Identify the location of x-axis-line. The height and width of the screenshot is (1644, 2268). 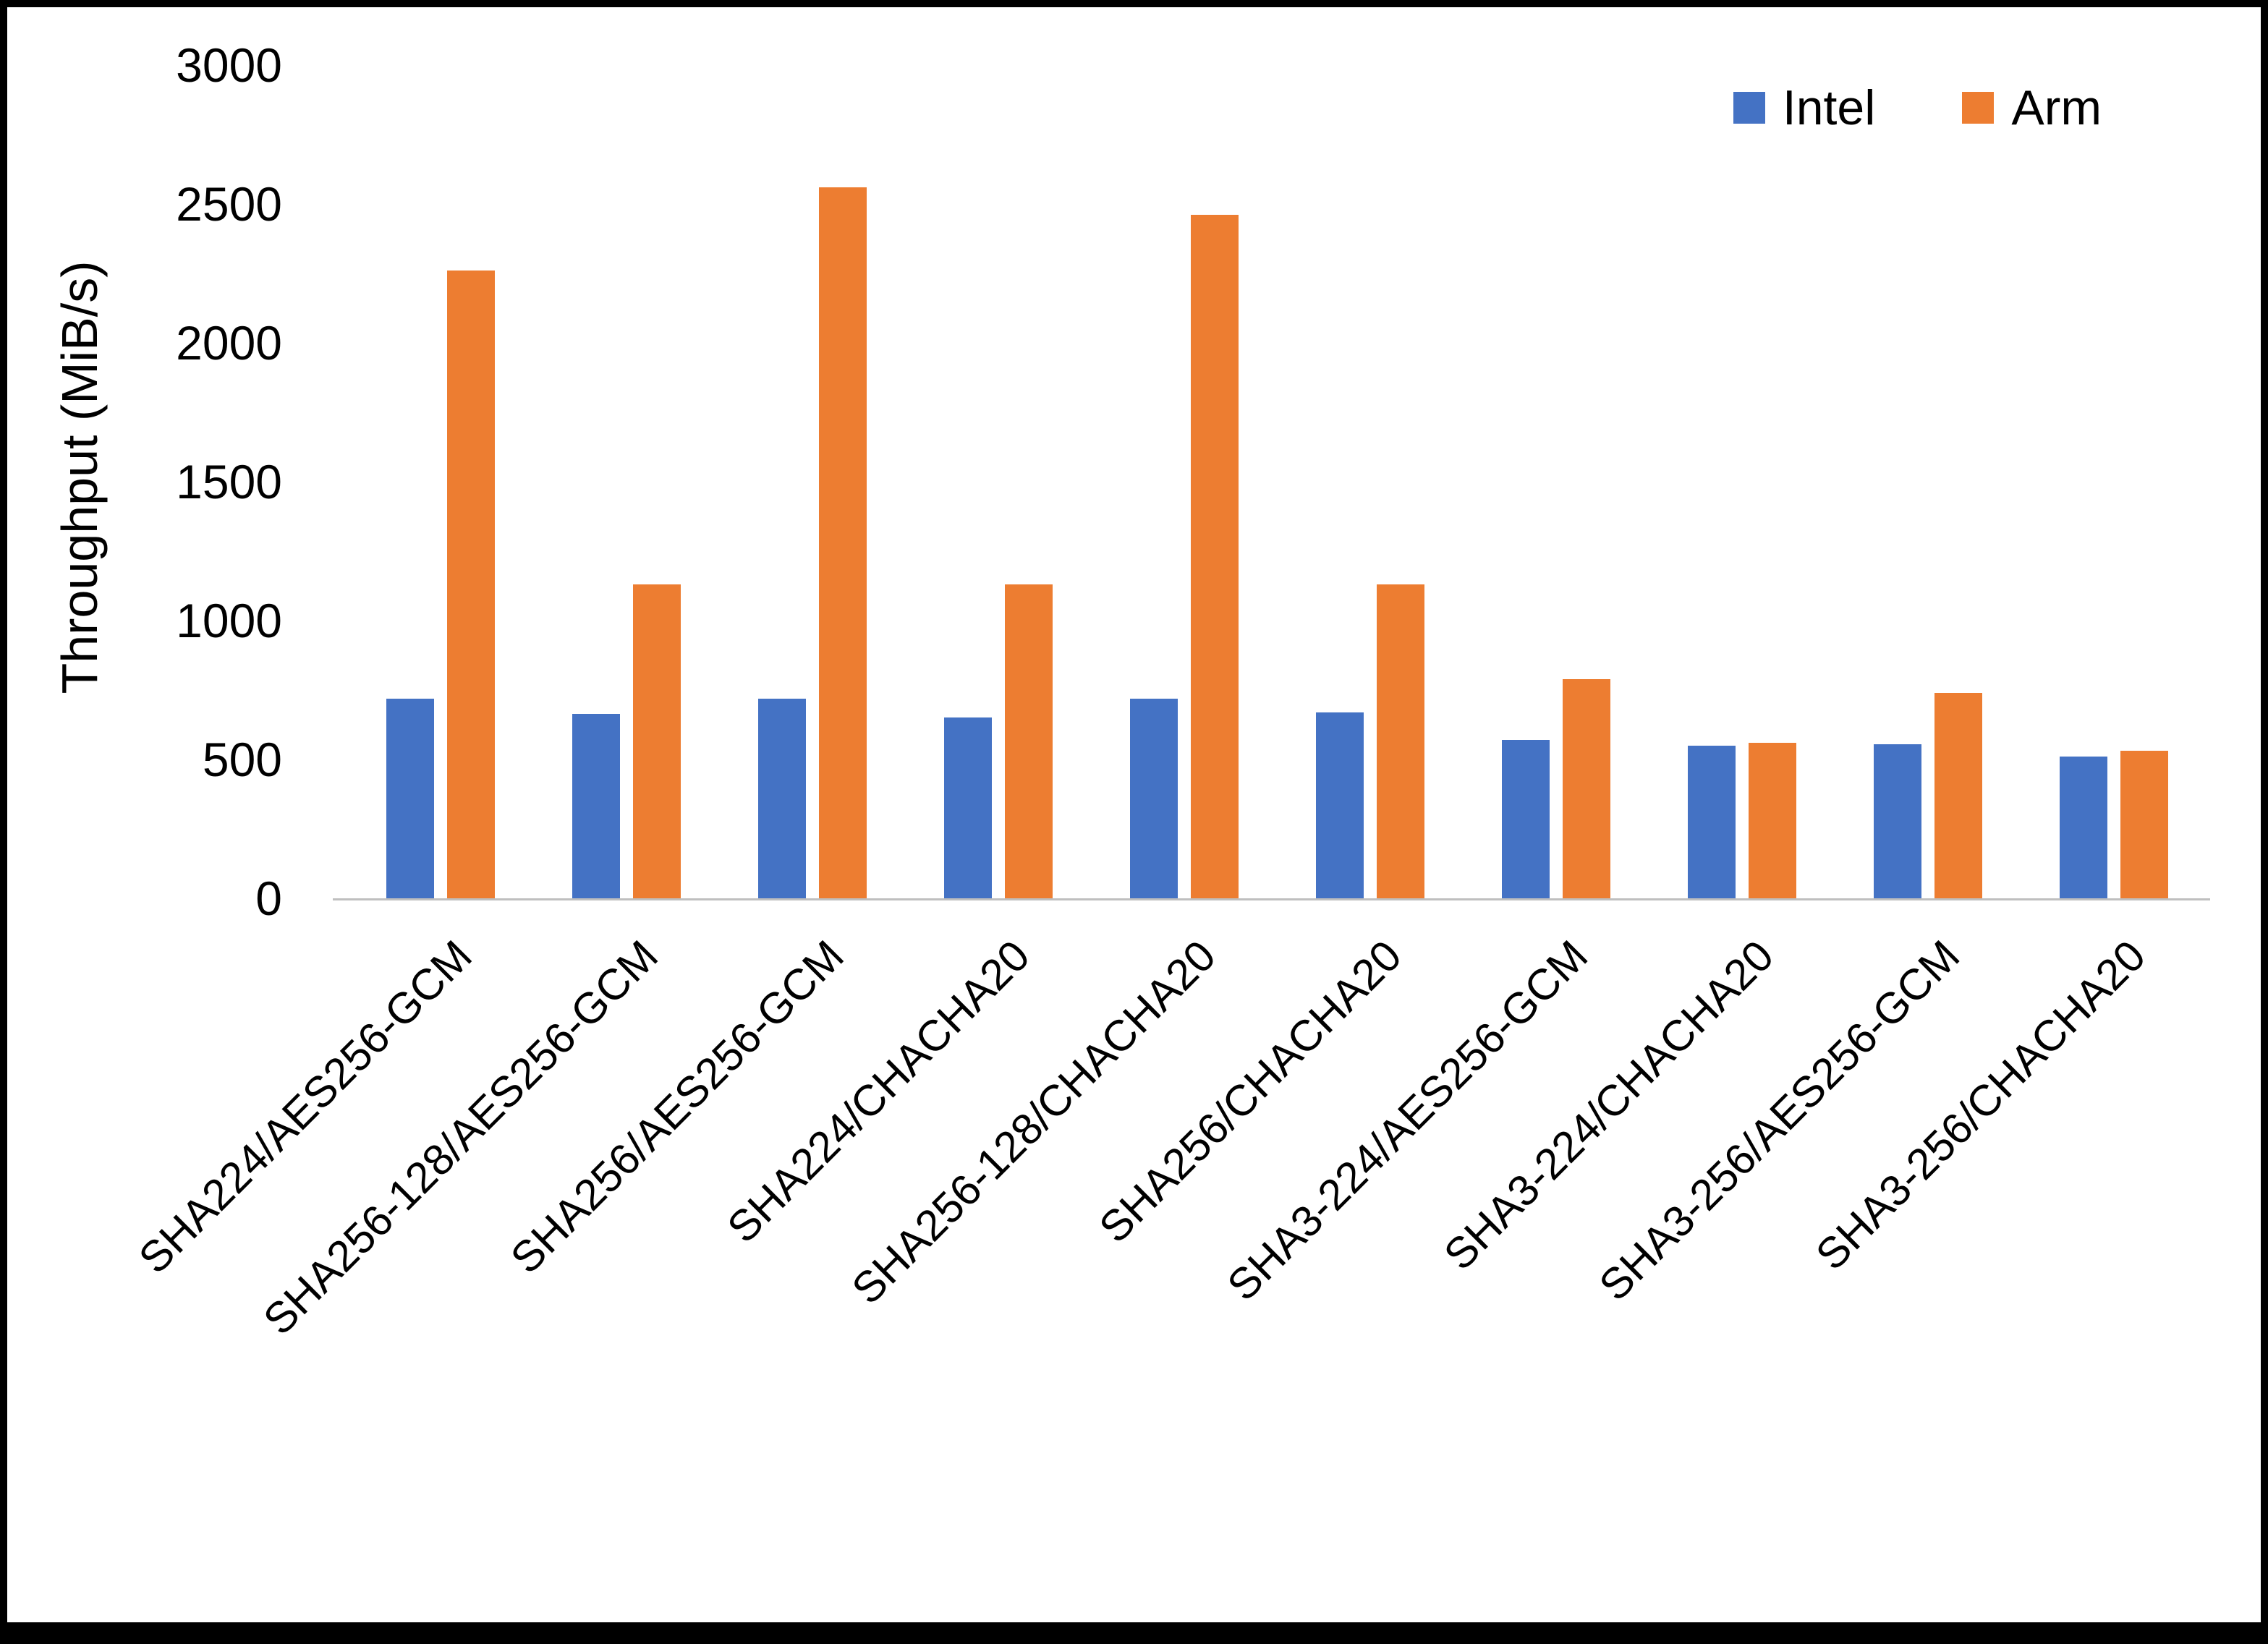
(1271, 899).